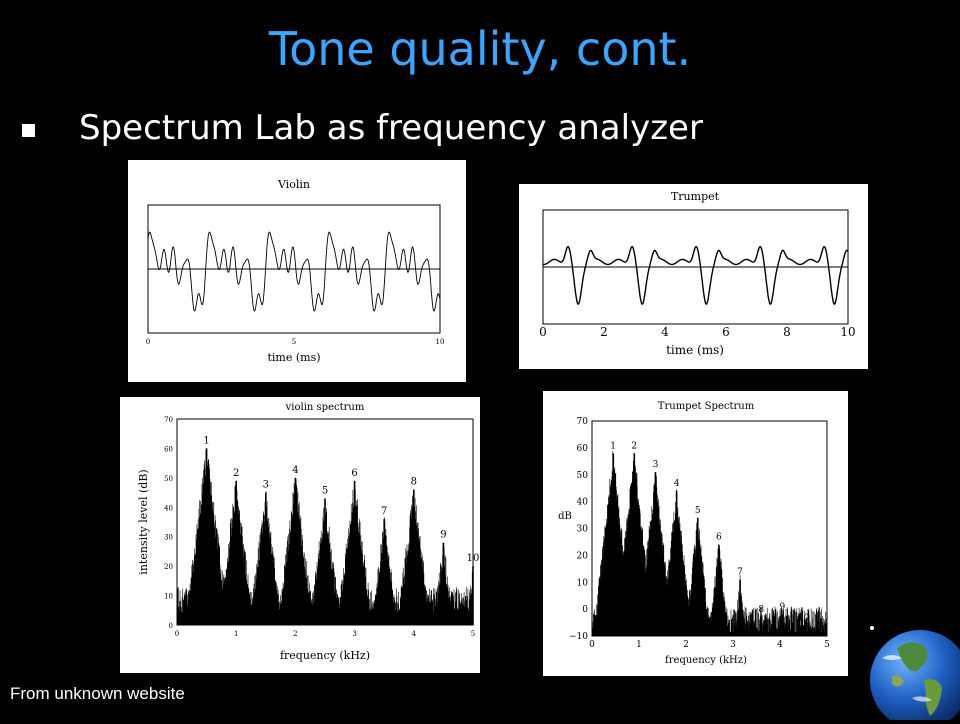  I want to click on bullet-item: Spectrum Lab as frequency analyzer, so click(362, 128).